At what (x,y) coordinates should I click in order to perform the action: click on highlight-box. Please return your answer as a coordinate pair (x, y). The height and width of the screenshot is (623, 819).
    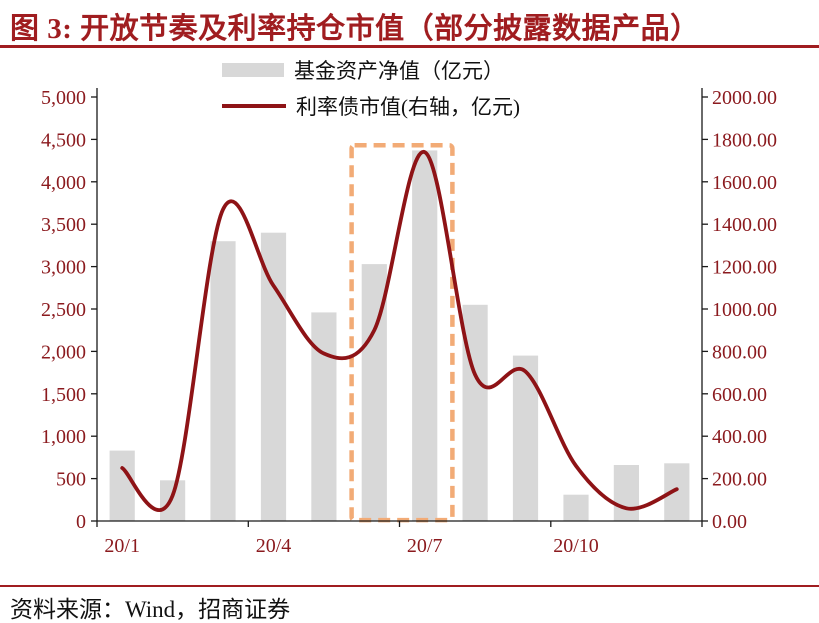
    Looking at the image, I should click on (402, 333).